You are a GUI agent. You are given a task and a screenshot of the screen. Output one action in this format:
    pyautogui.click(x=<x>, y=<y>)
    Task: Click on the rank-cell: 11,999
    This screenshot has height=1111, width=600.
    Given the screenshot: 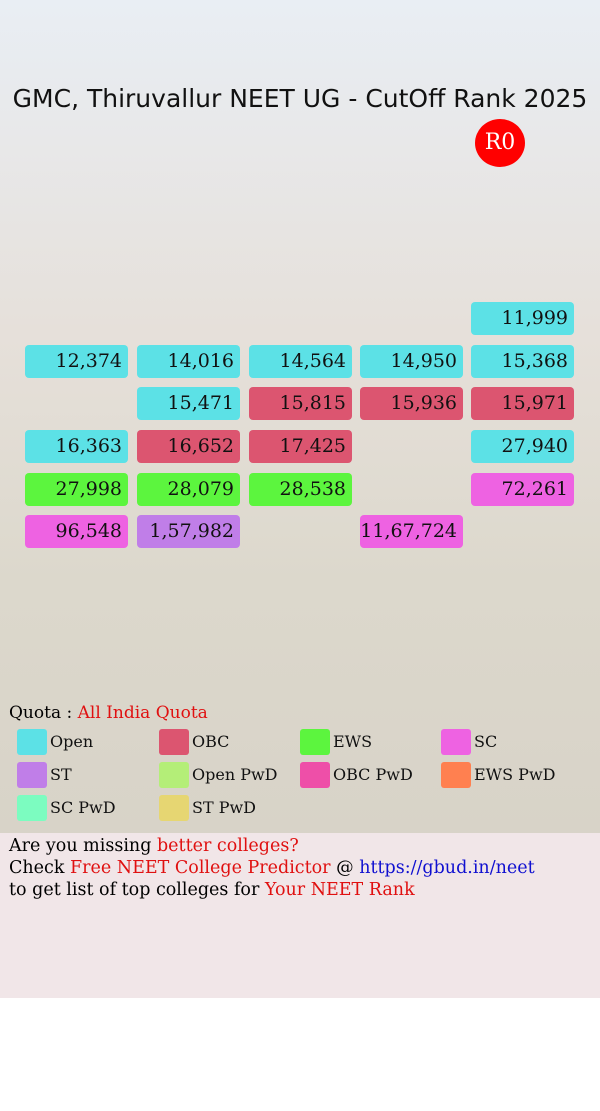 What is the action you would take?
    pyautogui.click(x=522, y=318)
    